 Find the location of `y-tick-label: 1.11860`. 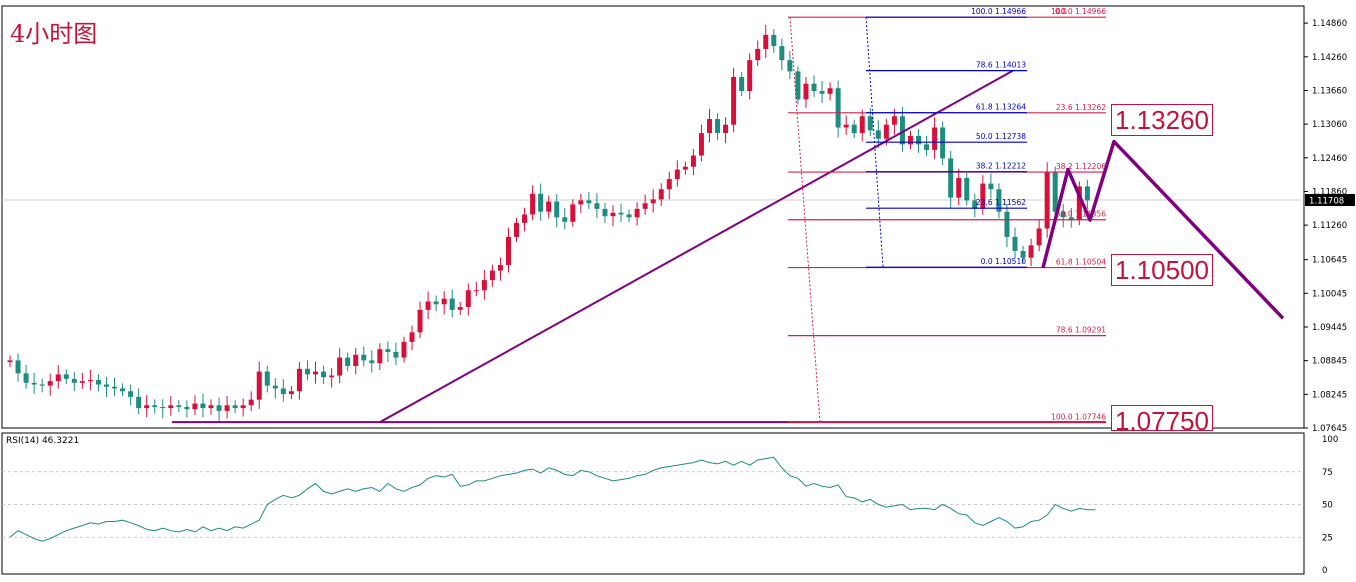

y-tick-label: 1.11860 is located at coordinates (1329, 192).